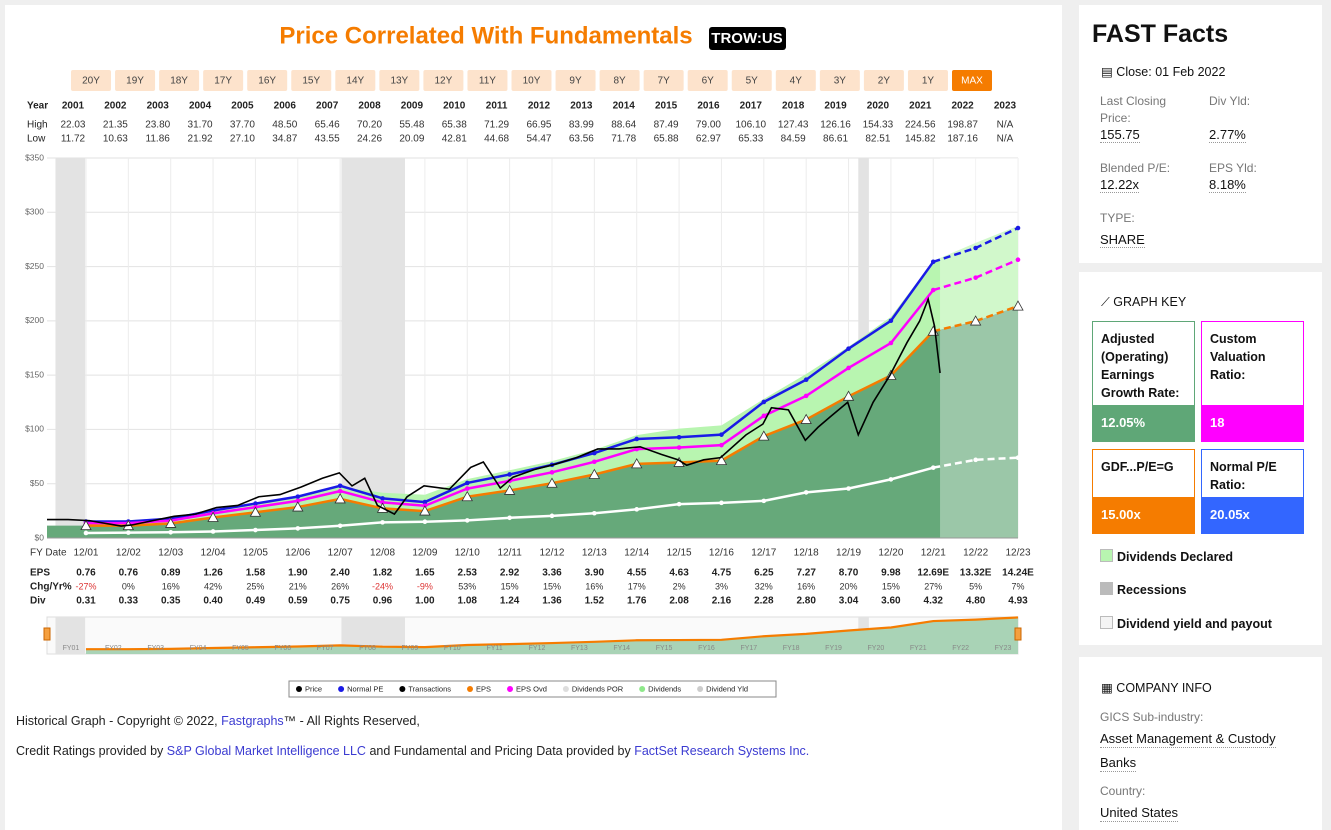  What do you see at coordinates (793, 125) in the screenshot?
I see `high: 127.43` at bounding box center [793, 125].